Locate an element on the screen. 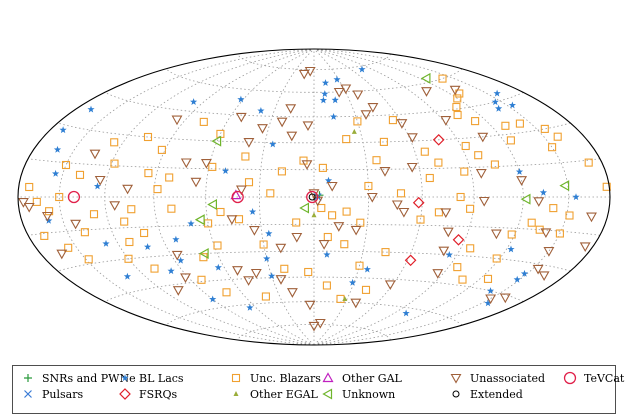  fsrq-marker is located at coordinates (458, 239).